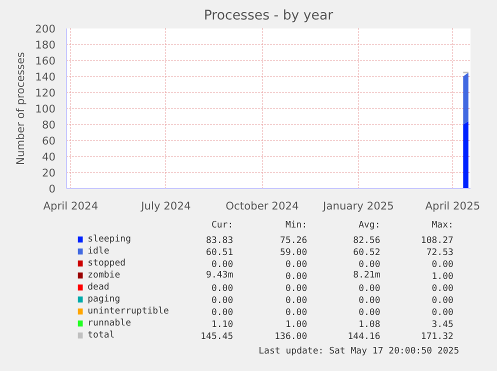 This screenshot has width=497, height=371. I want to click on y-tick-label: 80, so click(49, 125).